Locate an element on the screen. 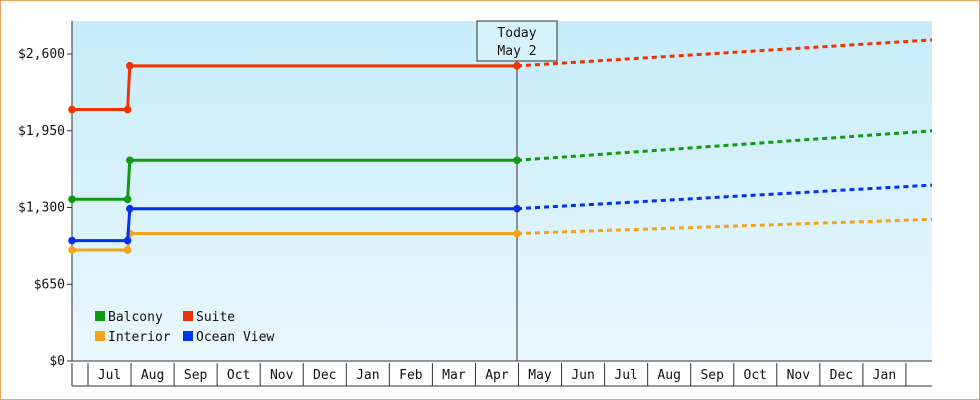 This screenshot has height=400, width=980. today-label: Today is located at coordinates (516, 33).